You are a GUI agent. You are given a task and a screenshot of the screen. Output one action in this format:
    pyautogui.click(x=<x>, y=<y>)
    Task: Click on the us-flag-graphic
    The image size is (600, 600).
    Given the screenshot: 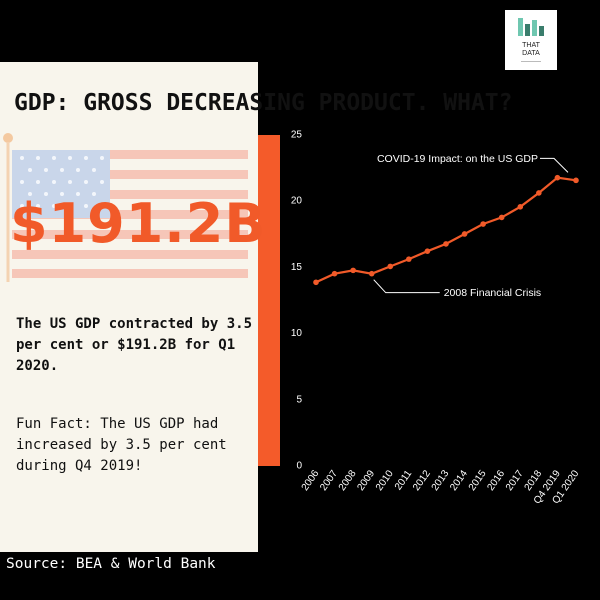 What is the action you would take?
    pyautogui.click(x=130, y=214)
    